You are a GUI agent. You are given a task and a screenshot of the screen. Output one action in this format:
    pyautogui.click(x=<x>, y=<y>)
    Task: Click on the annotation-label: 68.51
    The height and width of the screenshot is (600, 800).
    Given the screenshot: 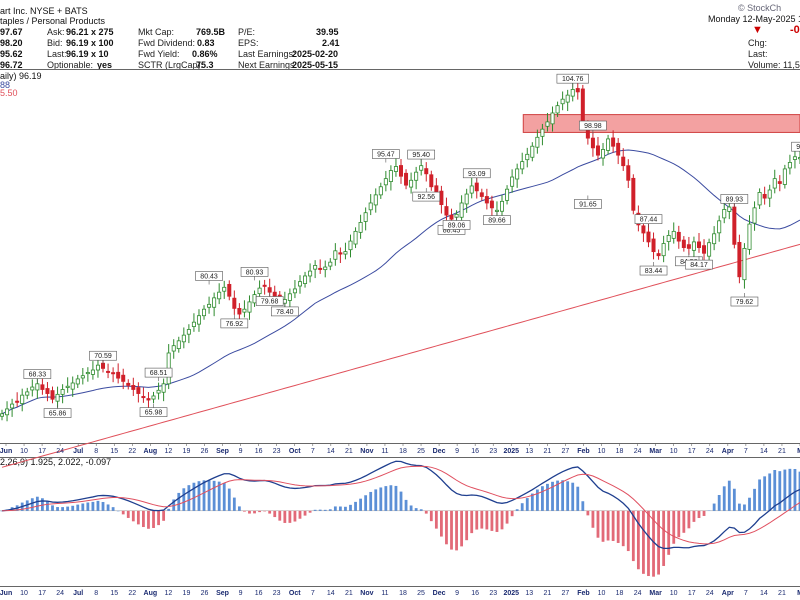 What is the action you would take?
    pyautogui.click(x=159, y=373)
    